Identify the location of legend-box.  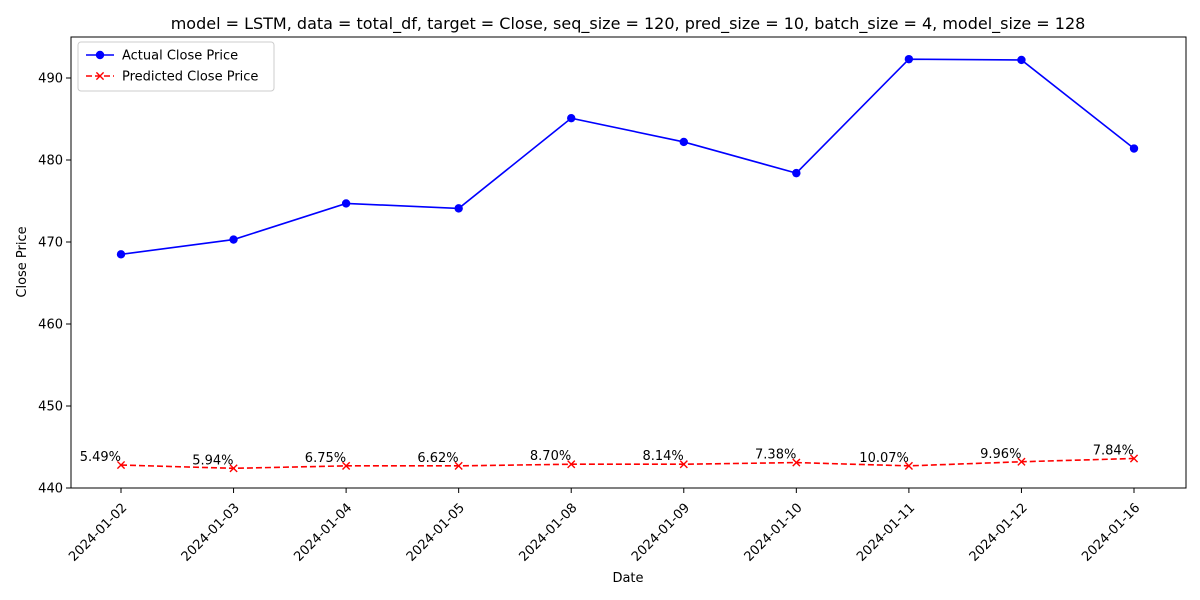
(176, 66).